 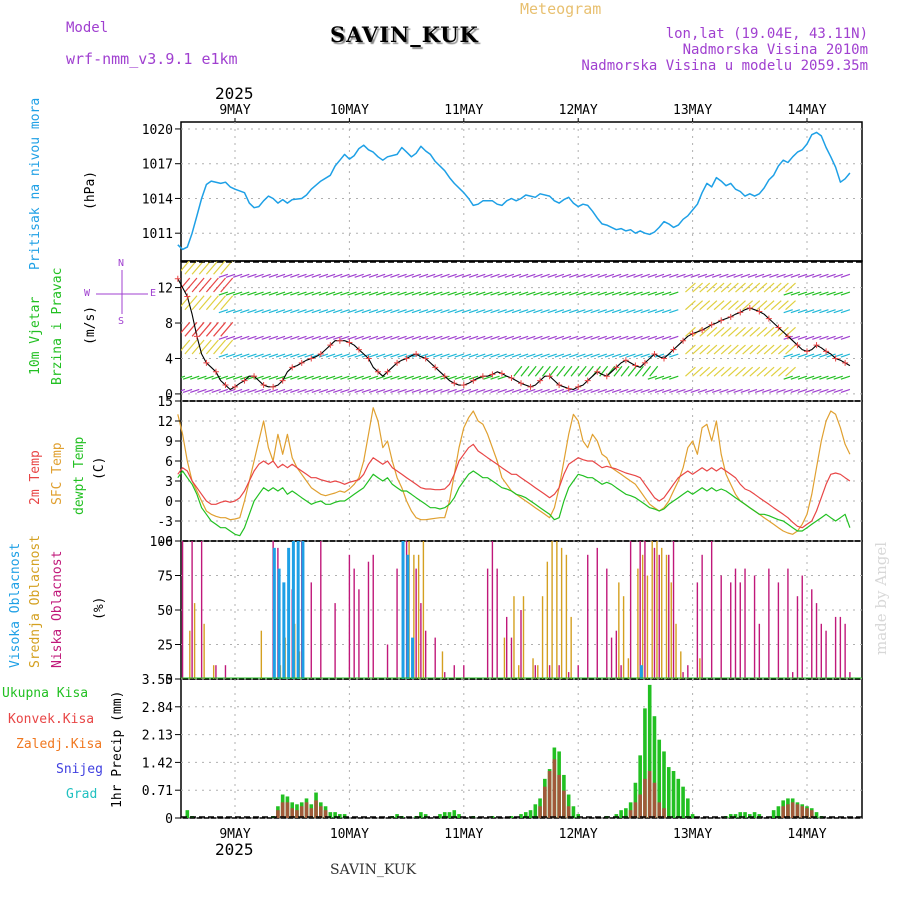 What do you see at coordinates (152, 59) in the screenshot?
I see `model-name: wrf-nmm_v3.9.1 e1km` at bounding box center [152, 59].